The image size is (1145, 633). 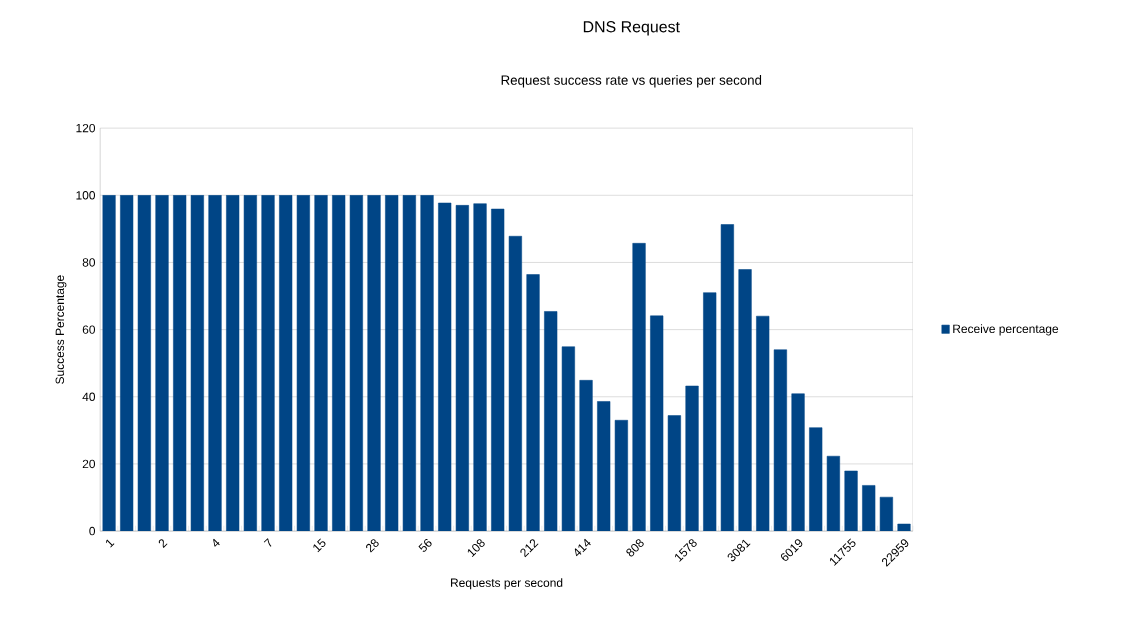 I want to click on x-tick-label: 4, so click(x=216, y=542).